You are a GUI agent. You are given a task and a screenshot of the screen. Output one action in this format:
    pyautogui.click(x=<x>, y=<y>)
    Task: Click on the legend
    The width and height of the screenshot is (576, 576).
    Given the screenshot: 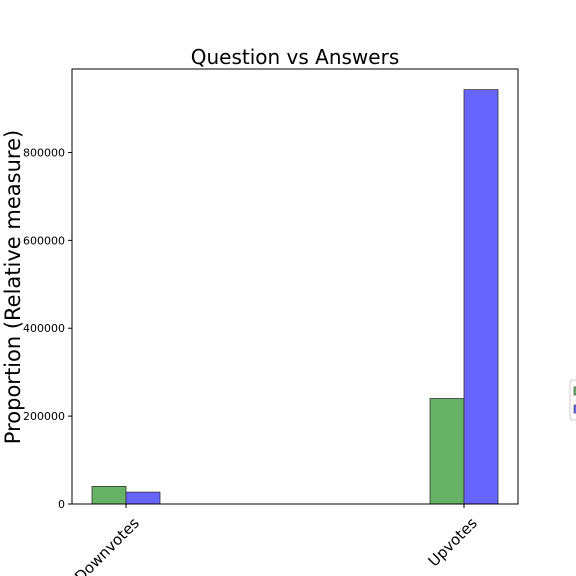 What is the action you would take?
    pyautogui.click(x=572, y=400)
    